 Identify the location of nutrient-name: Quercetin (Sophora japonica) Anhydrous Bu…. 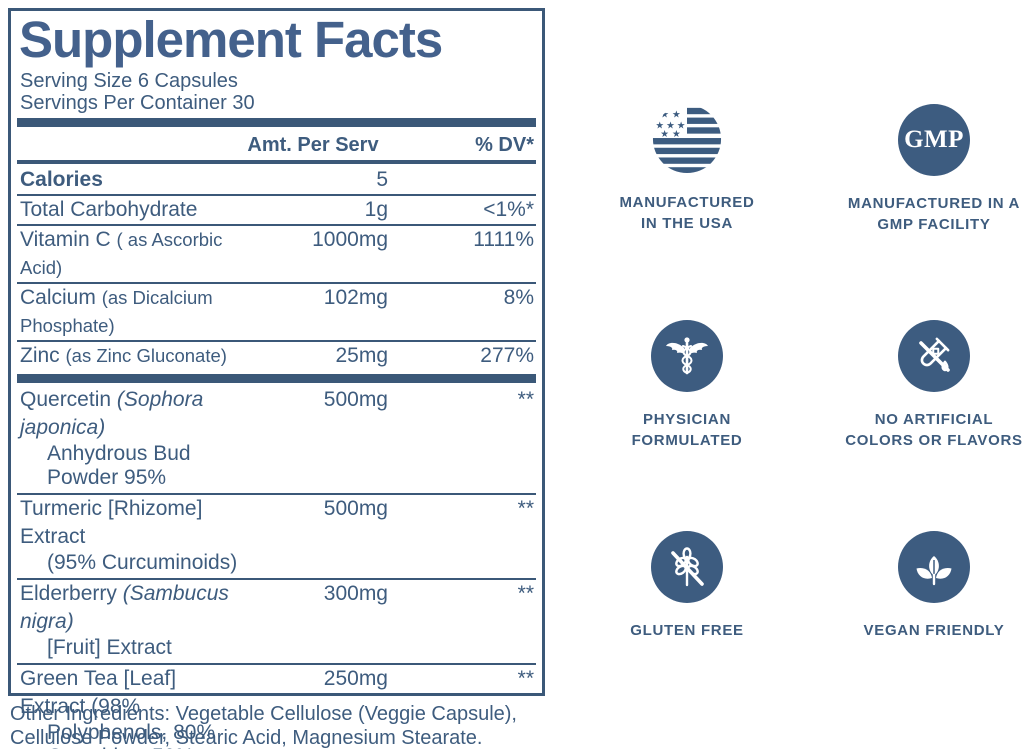
(112, 438).